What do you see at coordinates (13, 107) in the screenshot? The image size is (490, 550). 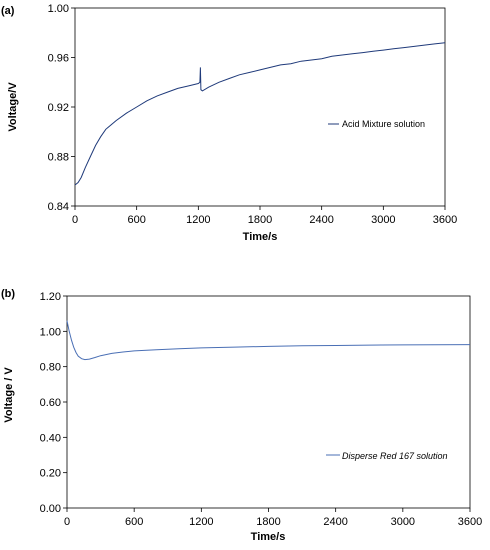 I see `y-axis-label-a: Voltage/V` at bounding box center [13, 107].